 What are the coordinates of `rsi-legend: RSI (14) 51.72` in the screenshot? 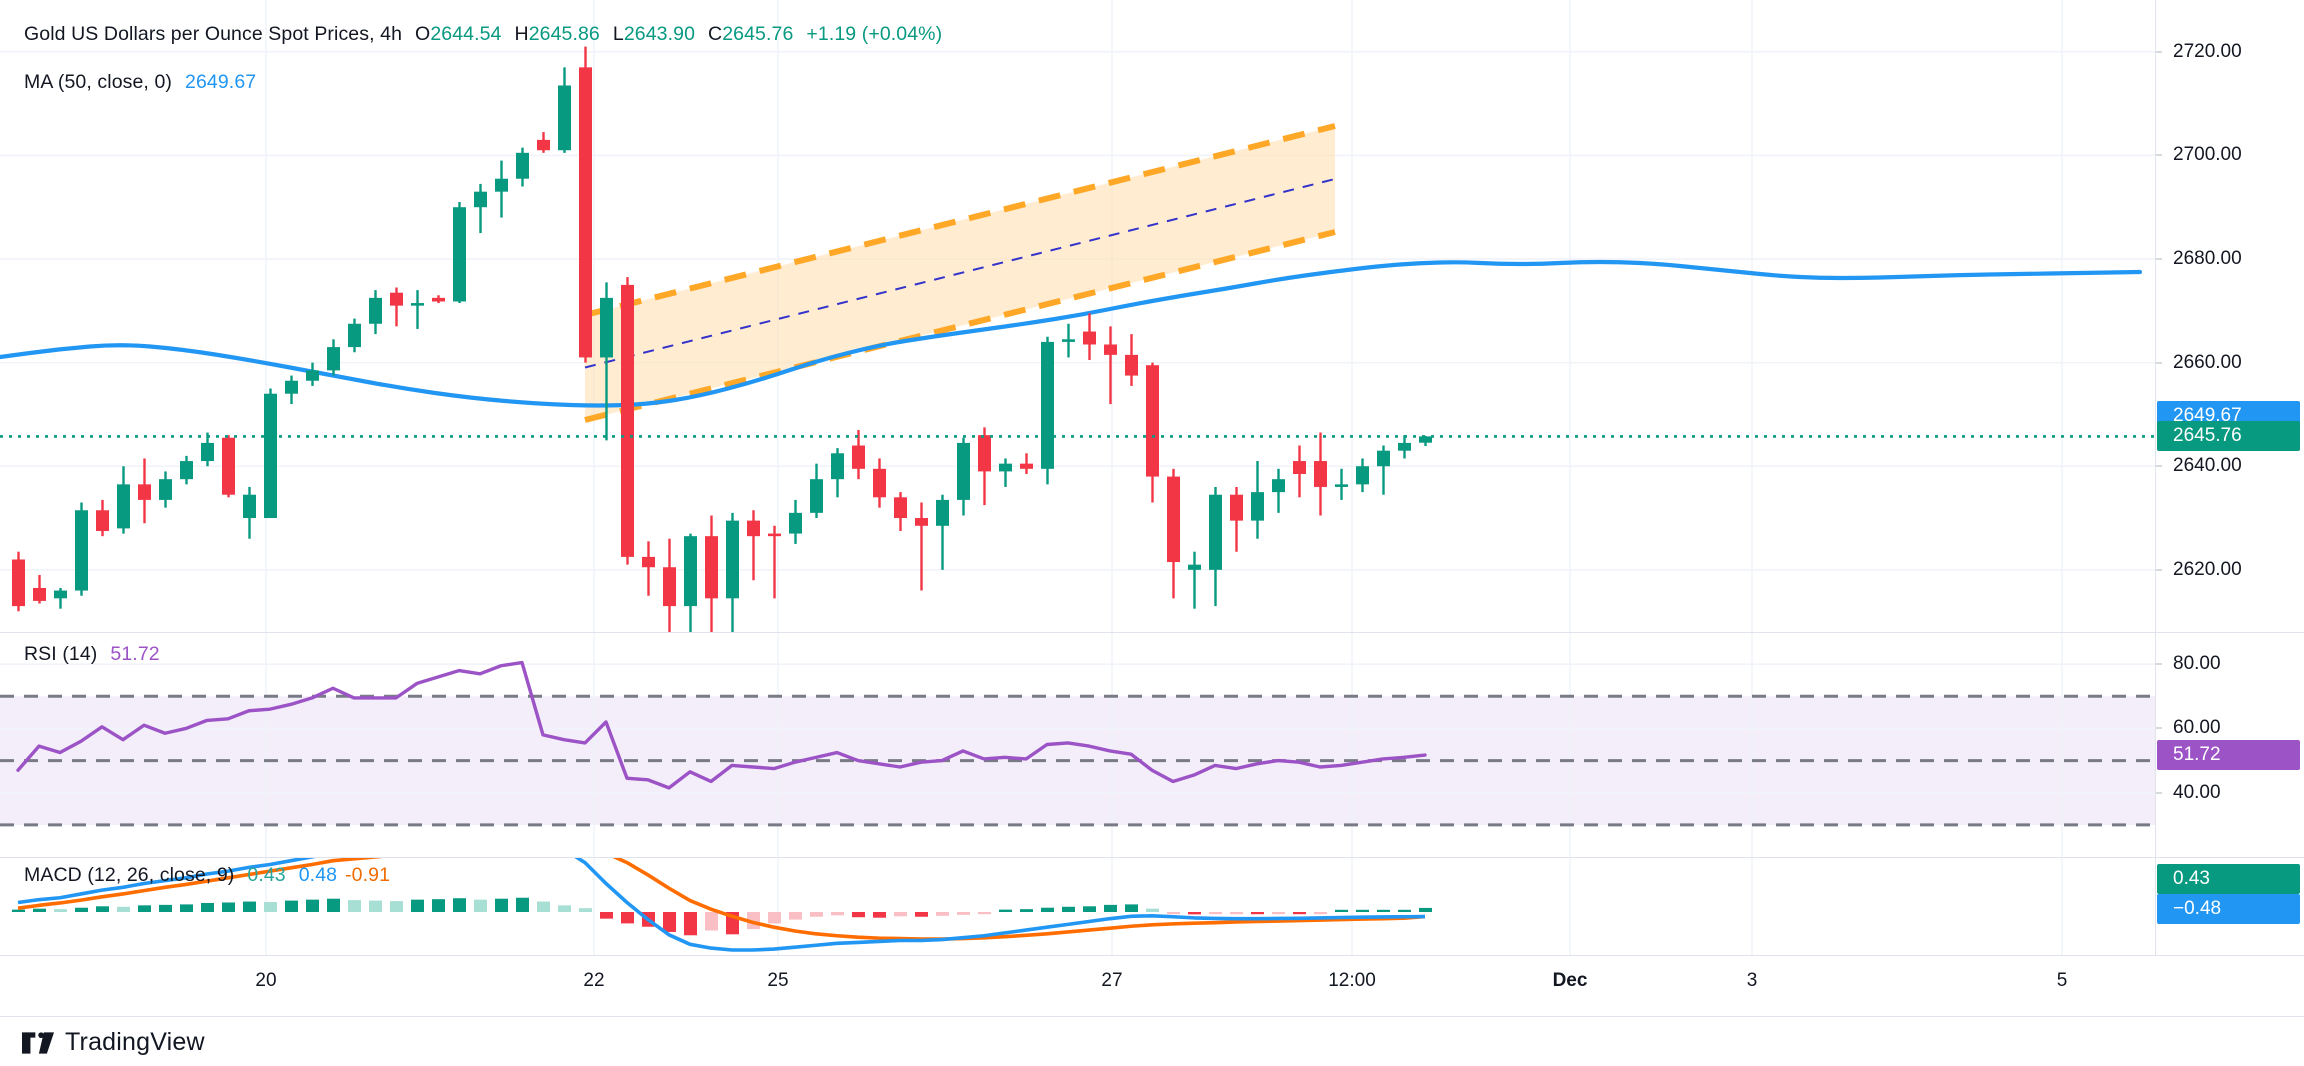 It's located at (92, 654).